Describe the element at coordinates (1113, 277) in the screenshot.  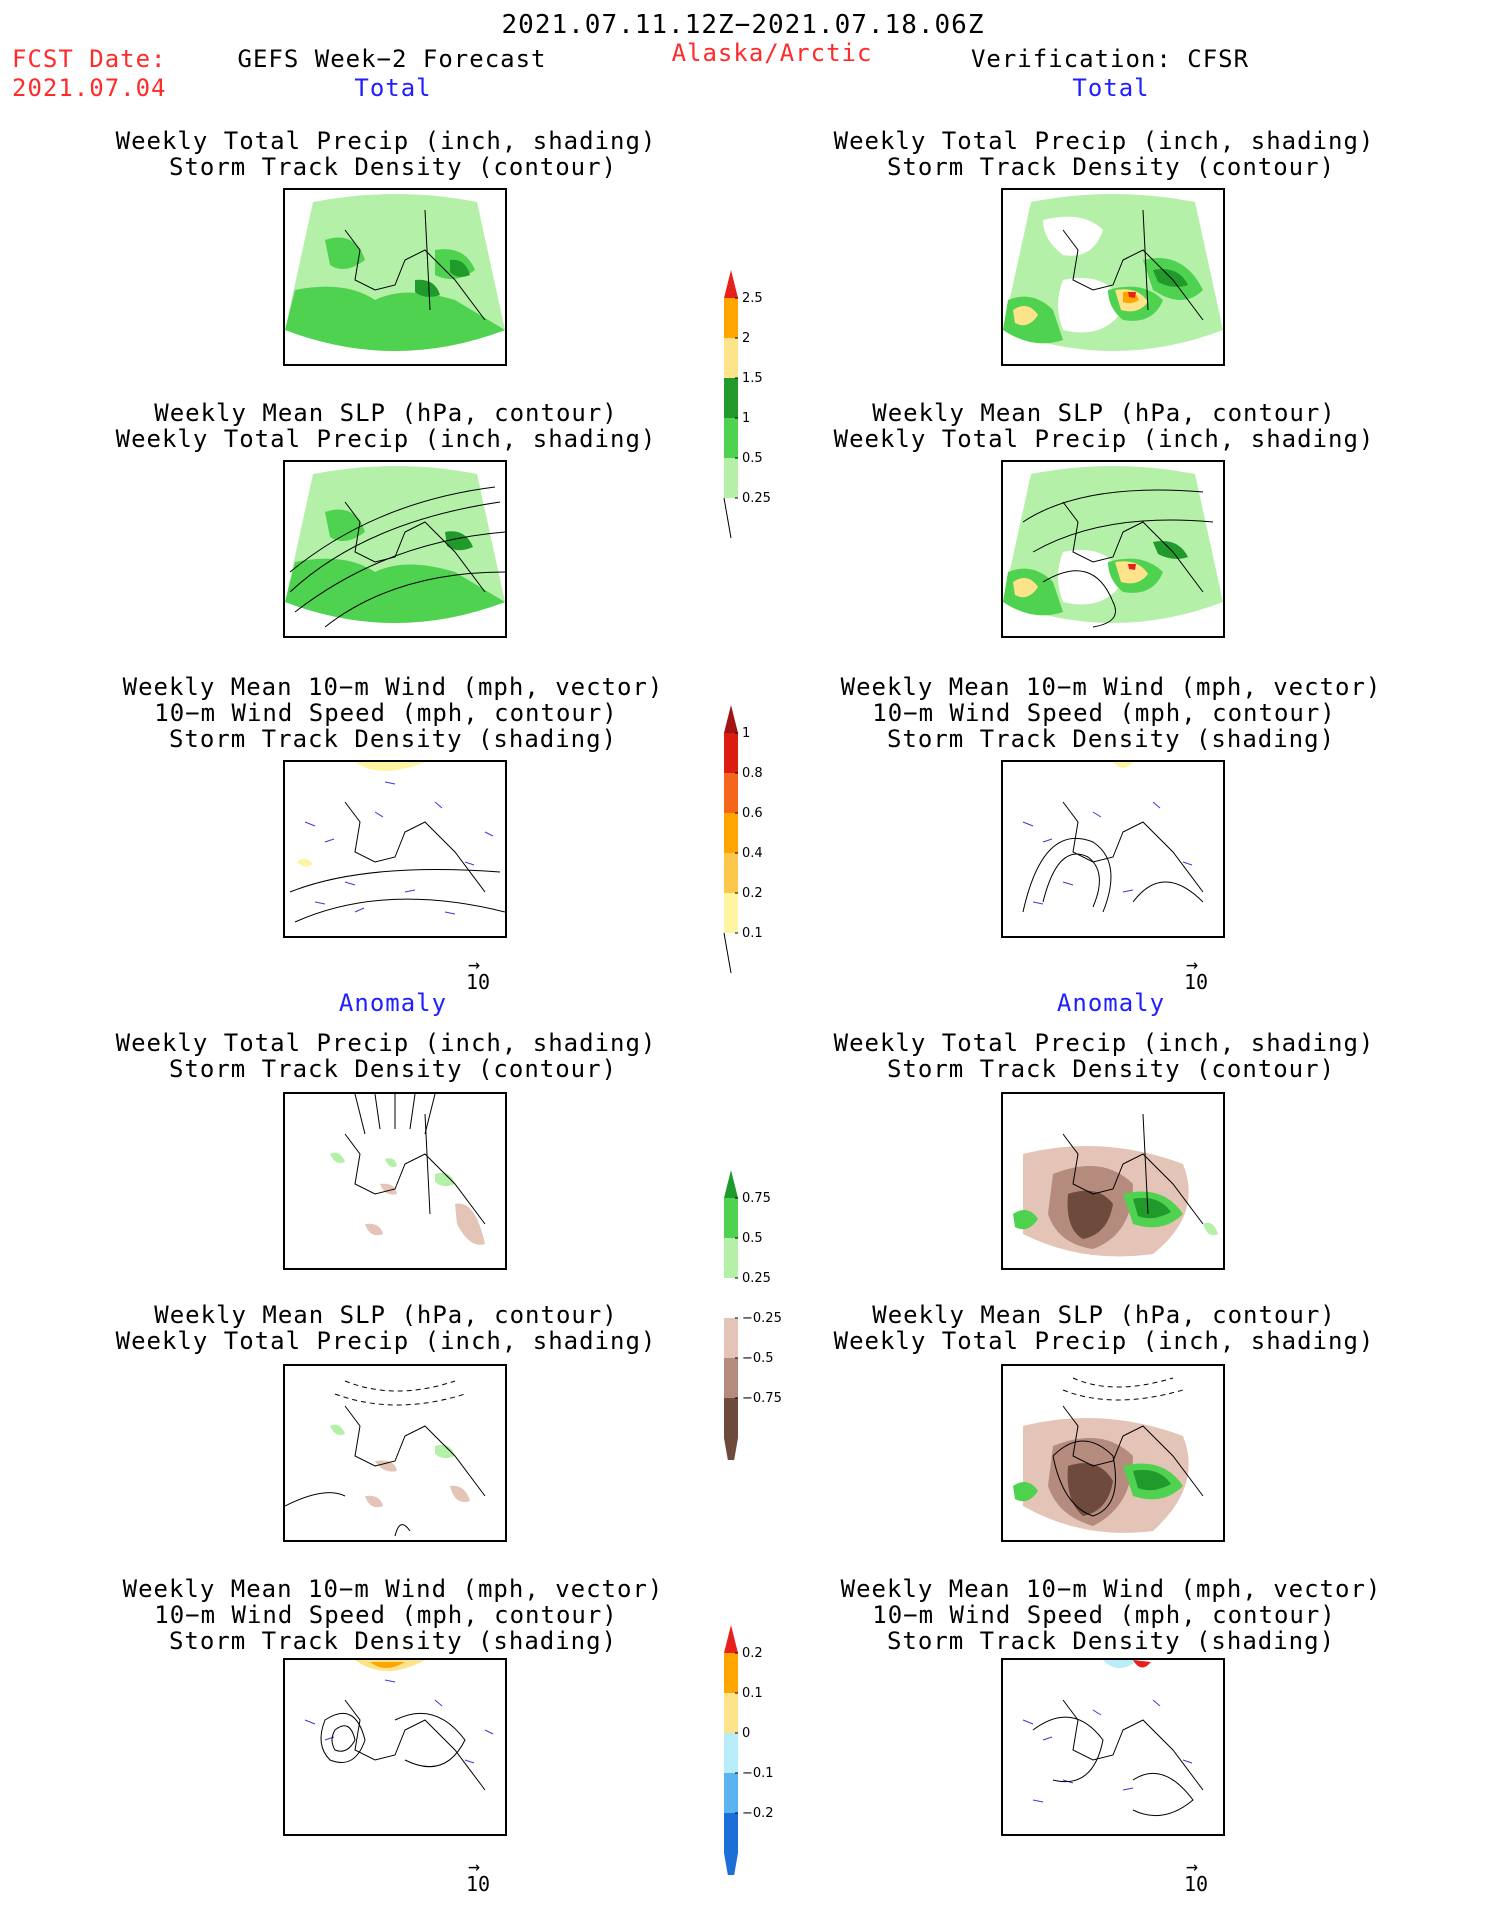
I see `map-total-precip-verification` at that location.